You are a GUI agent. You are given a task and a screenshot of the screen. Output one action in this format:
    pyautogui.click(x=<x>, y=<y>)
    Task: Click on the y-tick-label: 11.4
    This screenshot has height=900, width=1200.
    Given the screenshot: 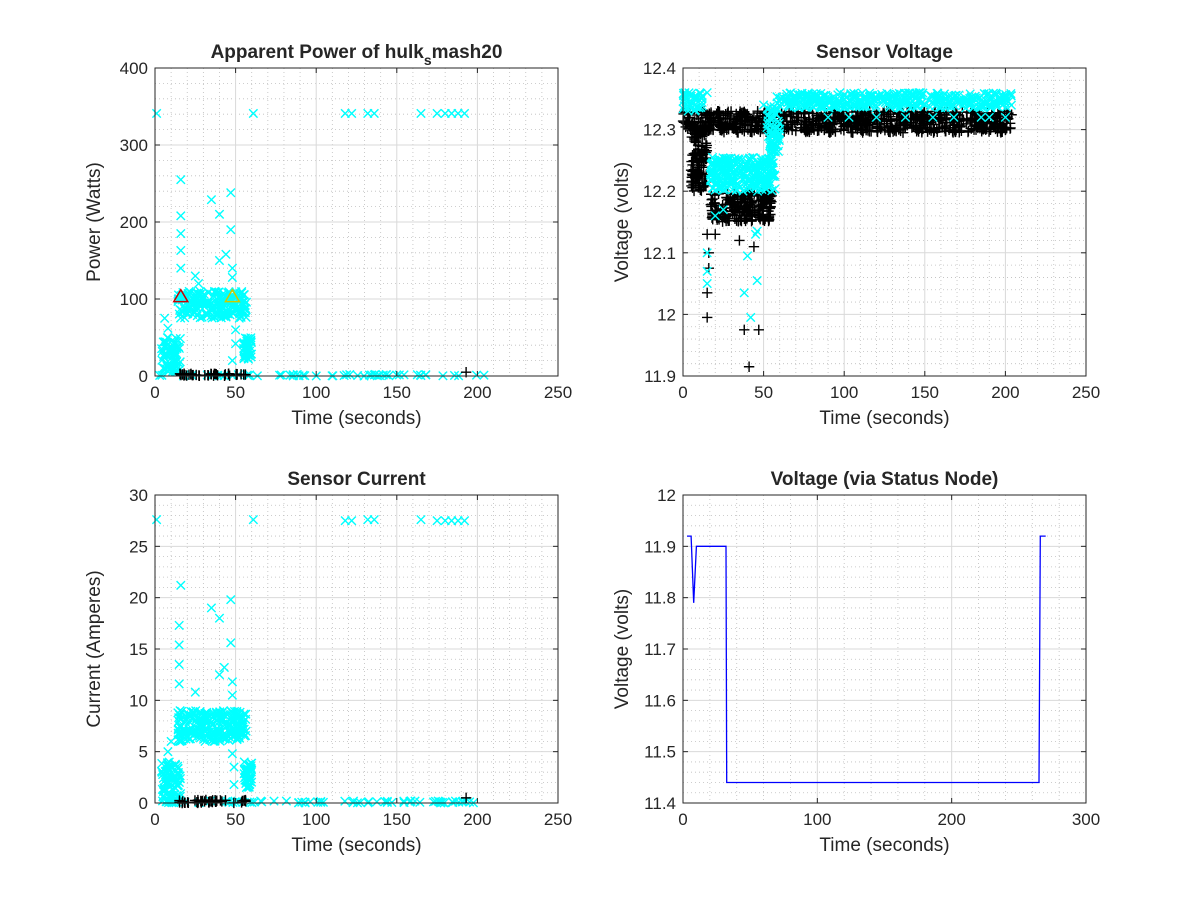 What is the action you would take?
    pyautogui.click(x=660, y=803)
    